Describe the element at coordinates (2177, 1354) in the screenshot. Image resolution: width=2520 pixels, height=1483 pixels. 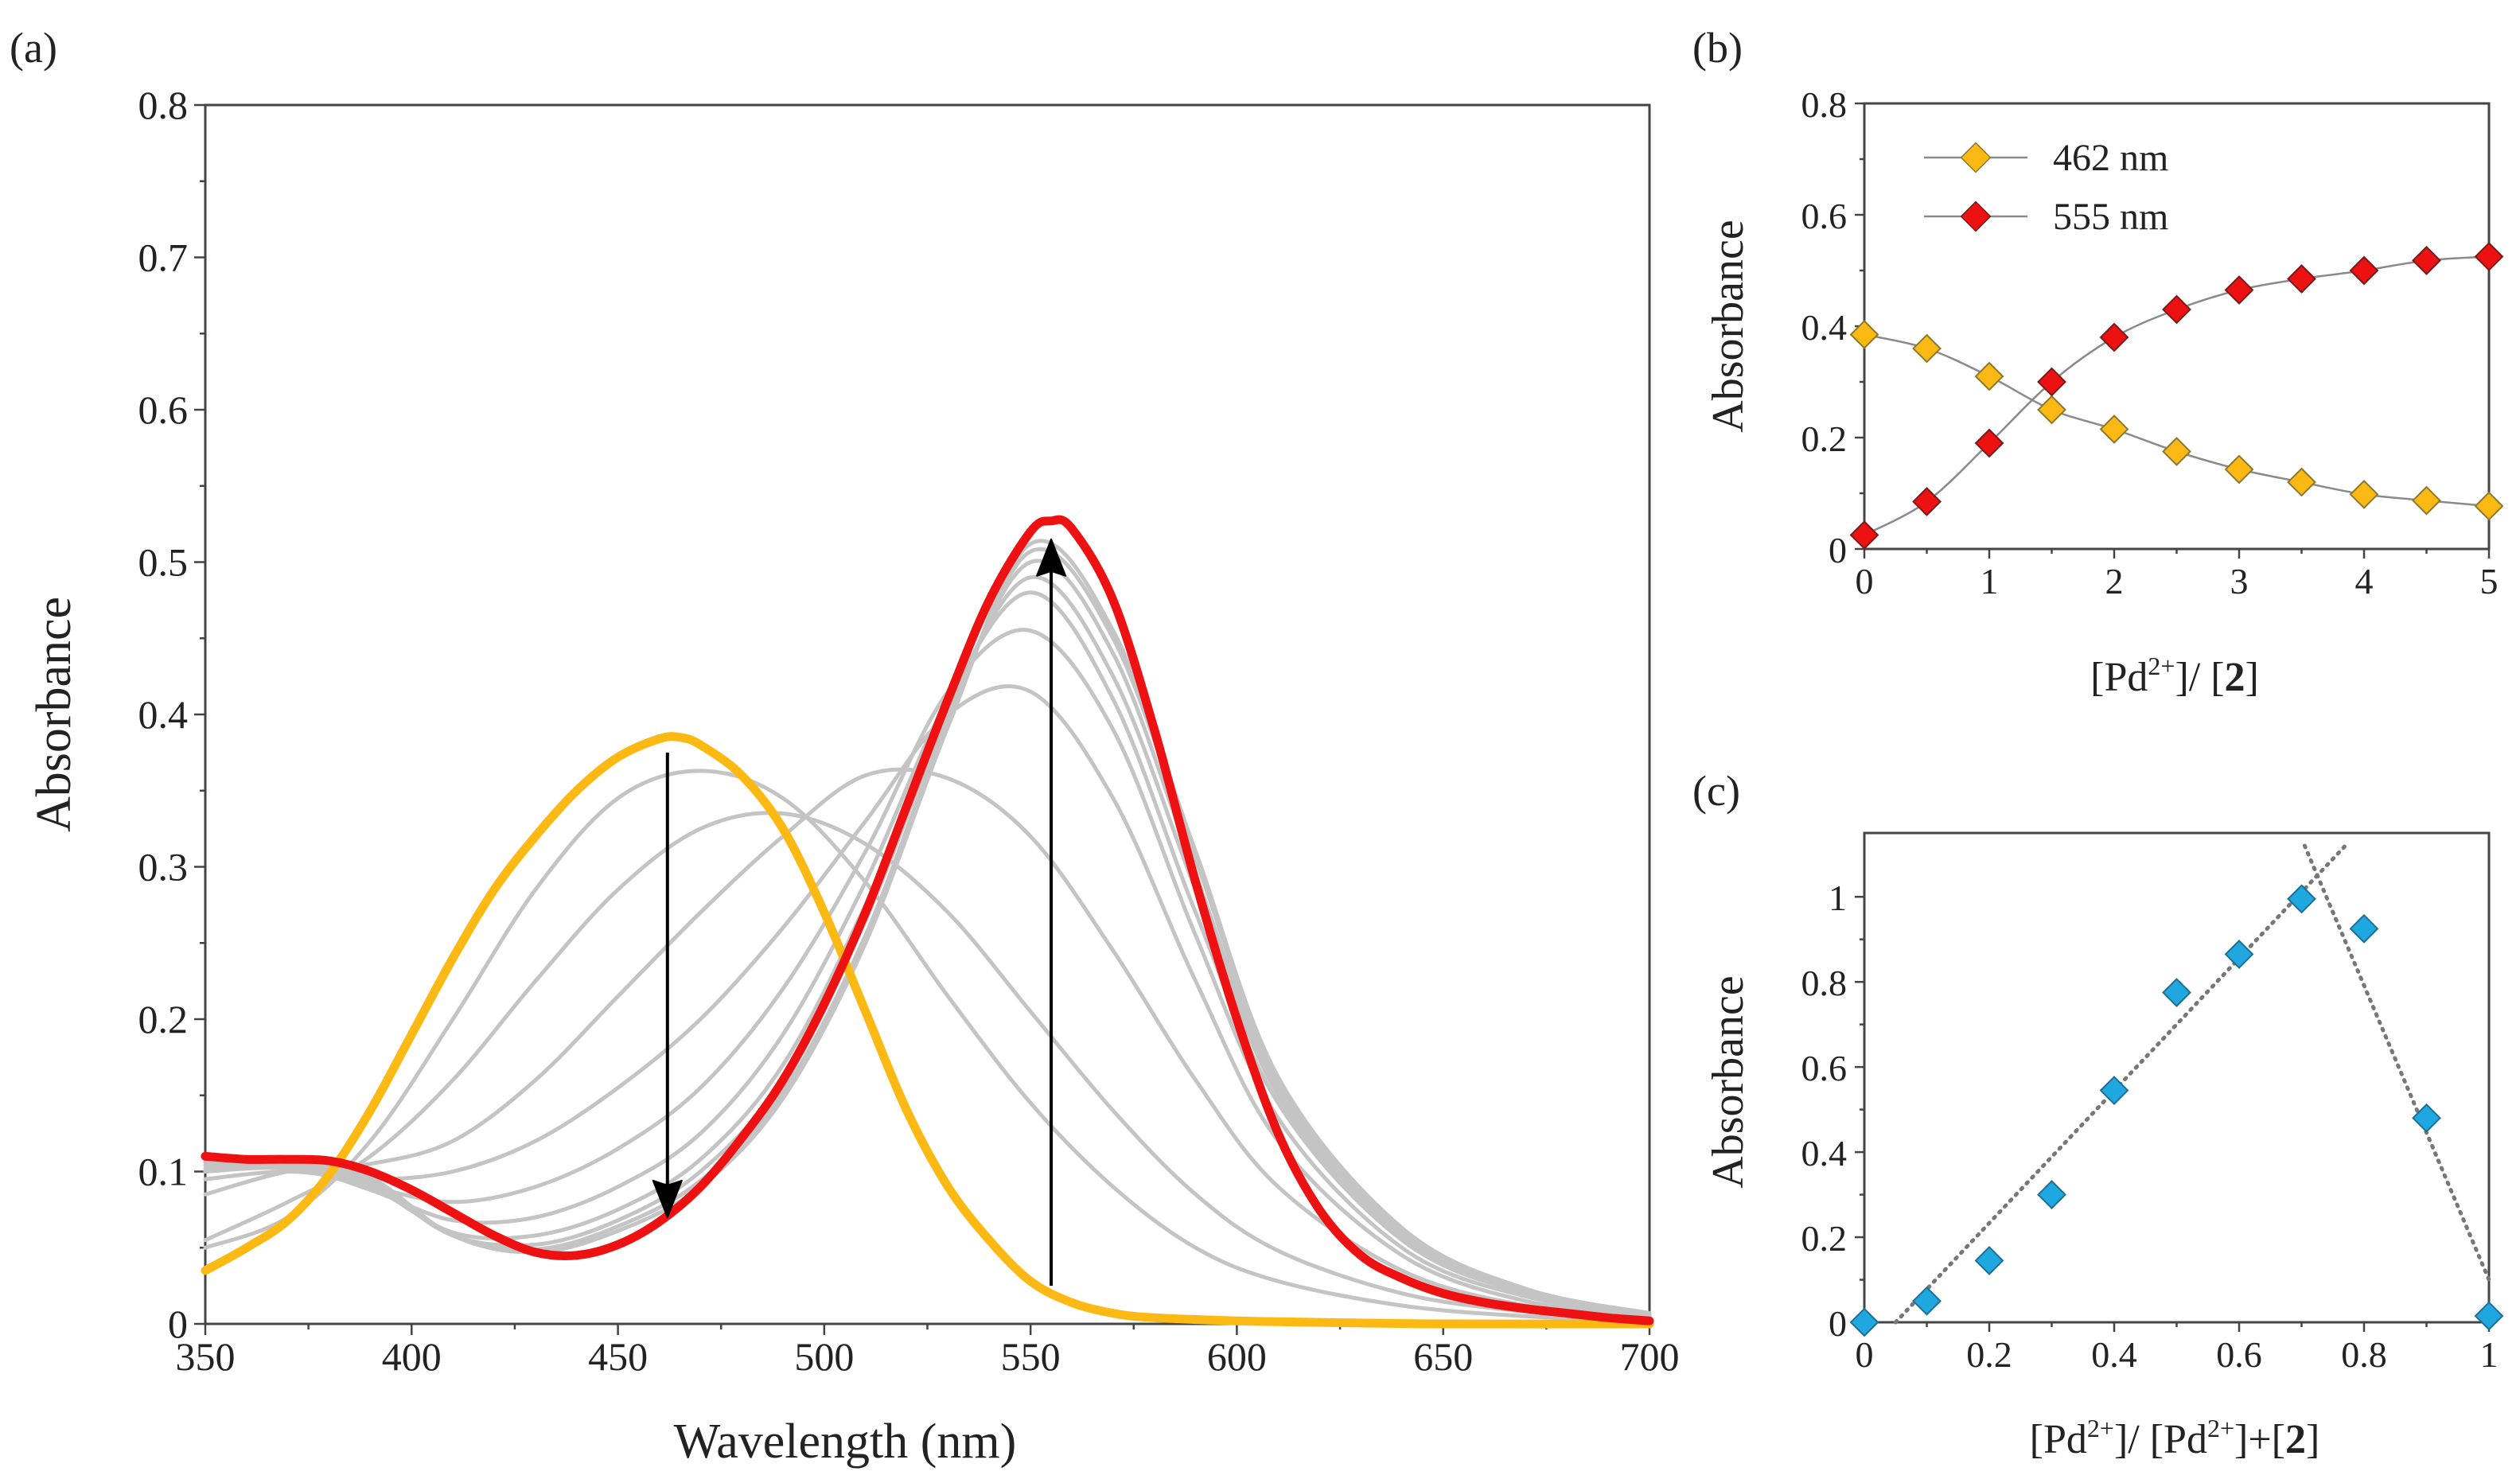
I see `panel-c-x-tick-labels: 0 0.2 0.4 0.6 0.8 1` at that location.